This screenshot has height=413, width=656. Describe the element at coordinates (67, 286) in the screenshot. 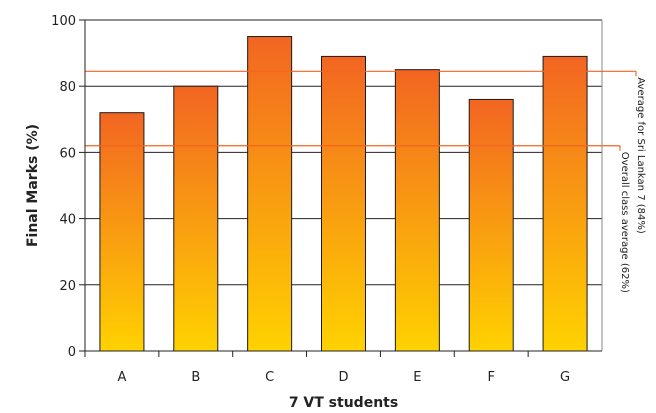

I see `y-tick-label: 20` at that location.